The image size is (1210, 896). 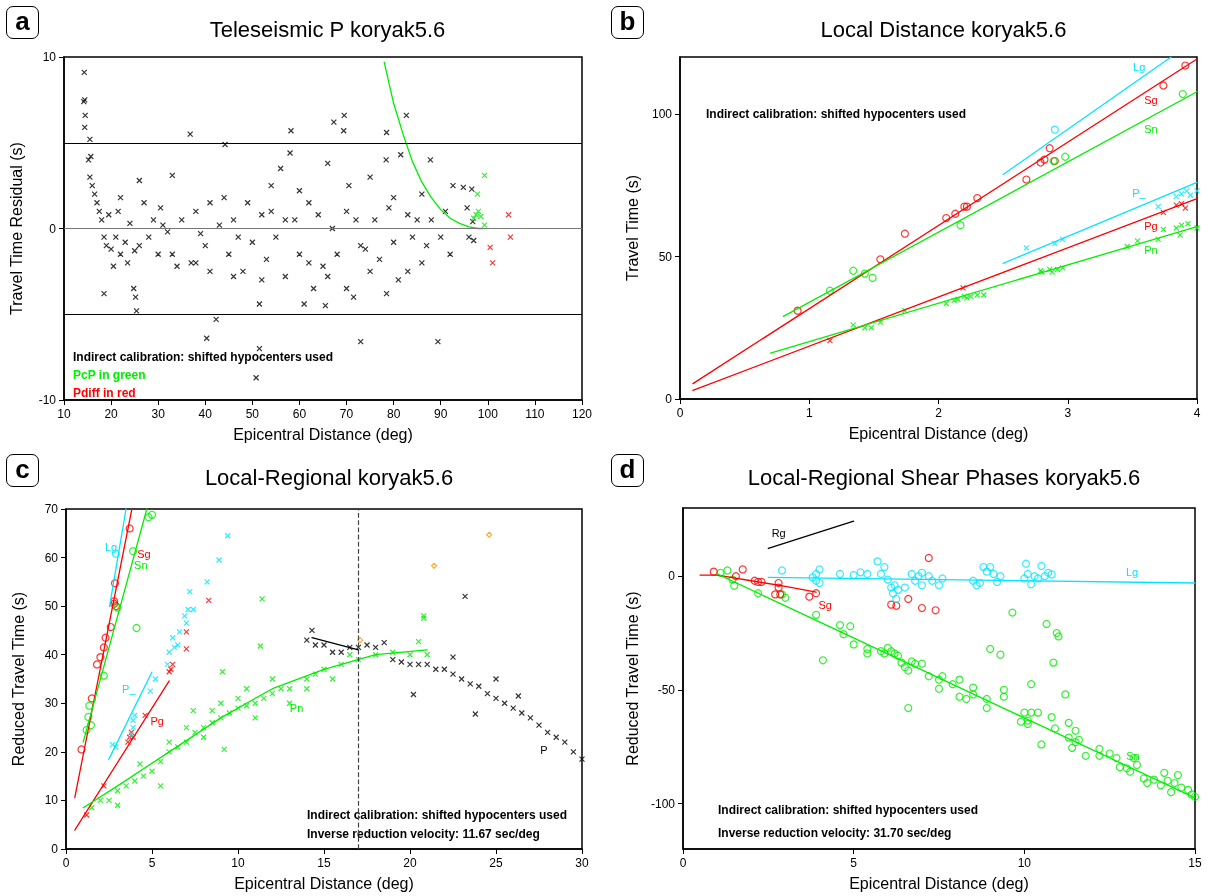 I want to click on x-tick-label: 120, so click(x=582, y=414).